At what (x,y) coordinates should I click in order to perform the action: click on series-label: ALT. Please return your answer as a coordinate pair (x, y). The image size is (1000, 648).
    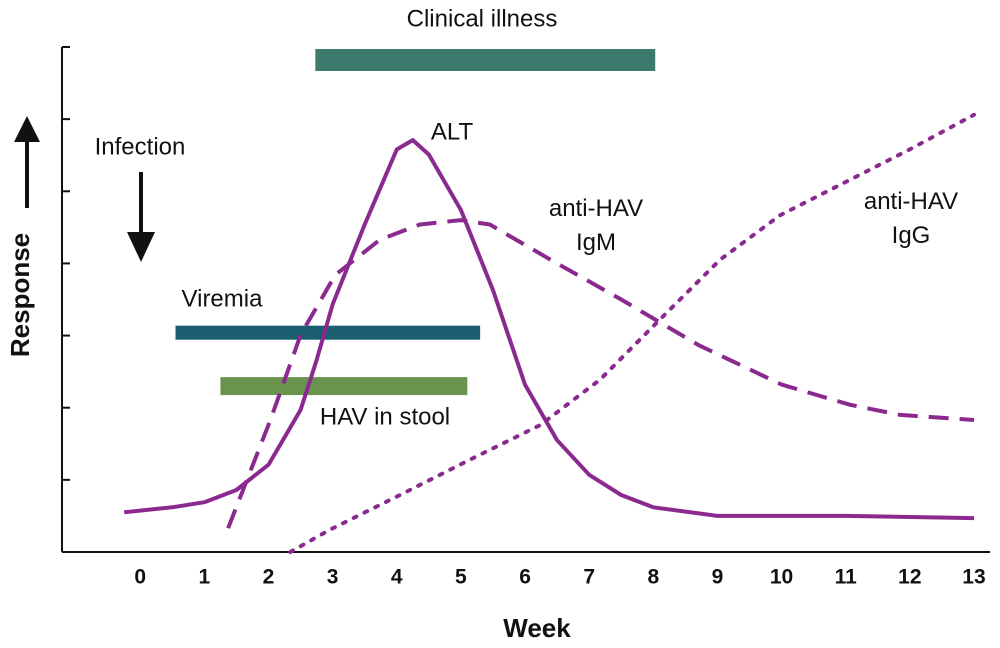
    Looking at the image, I should click on (452, 131).